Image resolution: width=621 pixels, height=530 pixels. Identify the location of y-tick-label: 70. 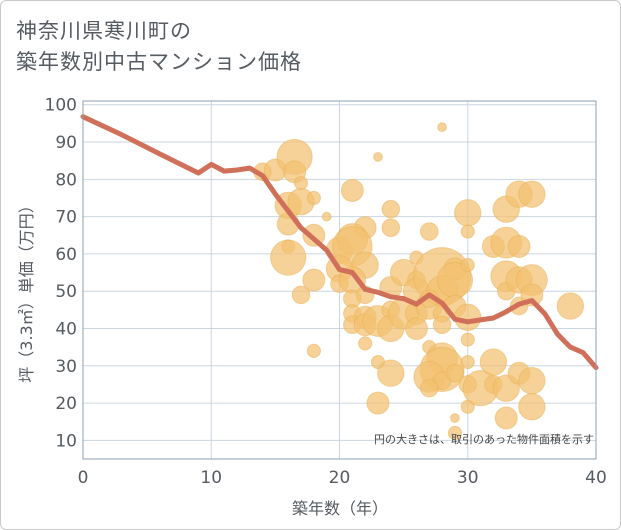
(66, 218).